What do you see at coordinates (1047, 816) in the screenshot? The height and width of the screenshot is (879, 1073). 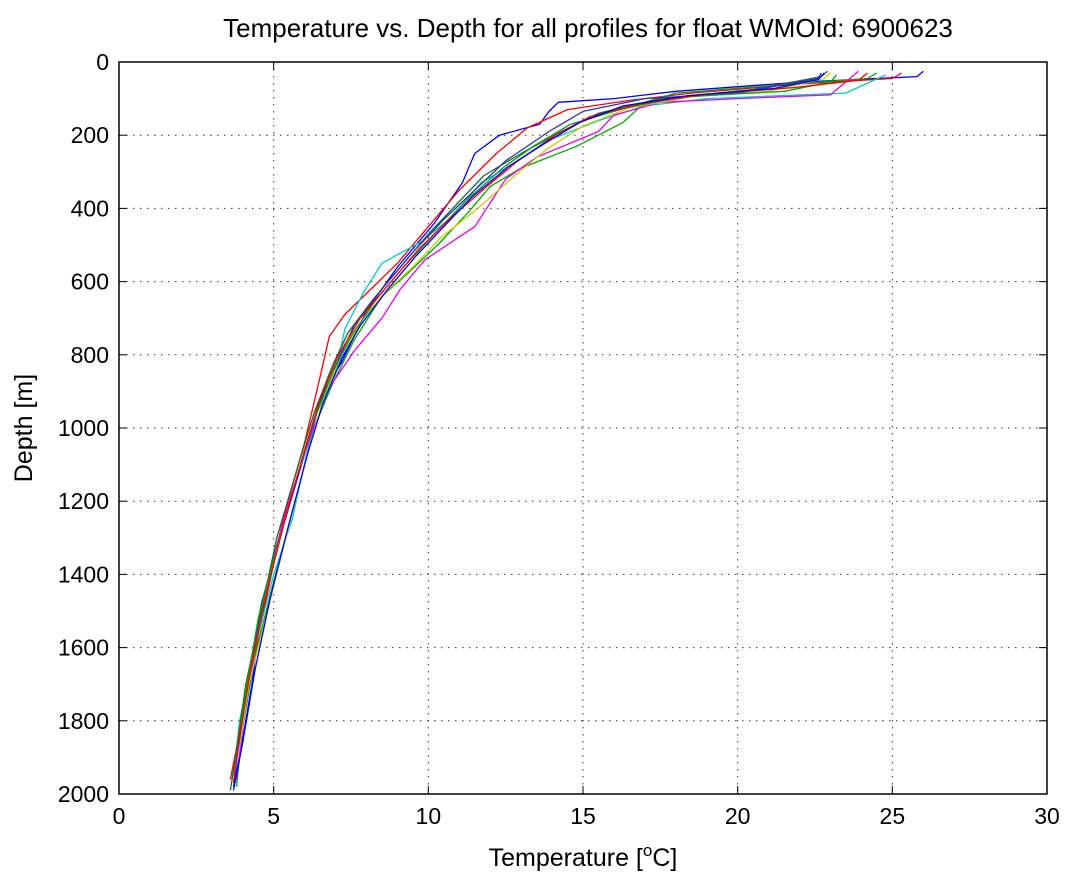 I see `x-tick-label: 30` at bounding box center [1047, 816].